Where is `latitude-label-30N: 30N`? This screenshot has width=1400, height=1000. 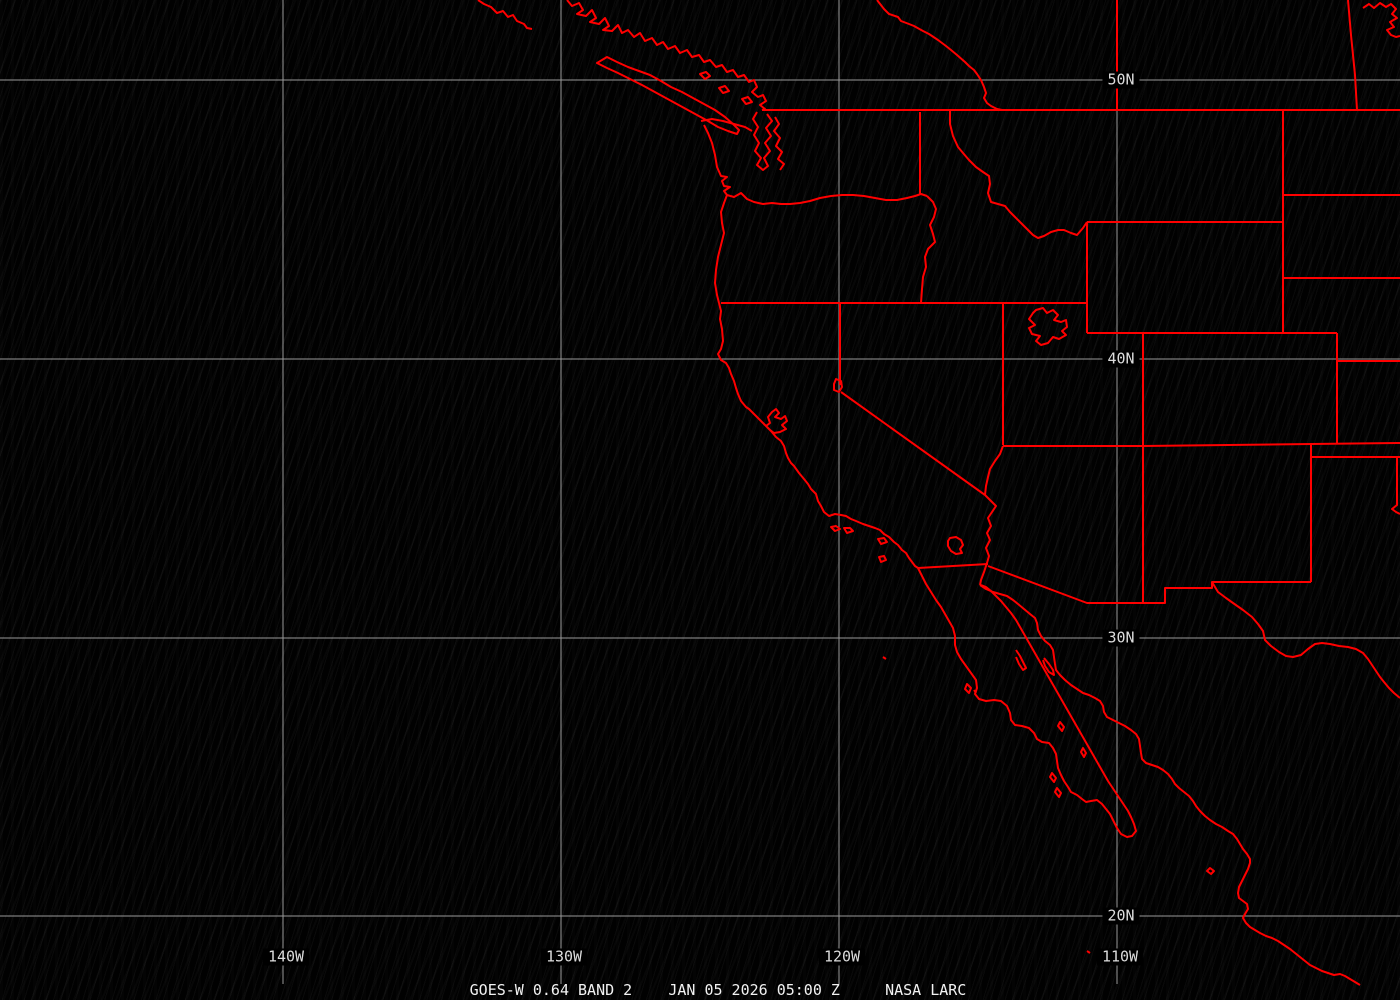 latitude-label-30N: 30N is located at coordinates (1121, 638).